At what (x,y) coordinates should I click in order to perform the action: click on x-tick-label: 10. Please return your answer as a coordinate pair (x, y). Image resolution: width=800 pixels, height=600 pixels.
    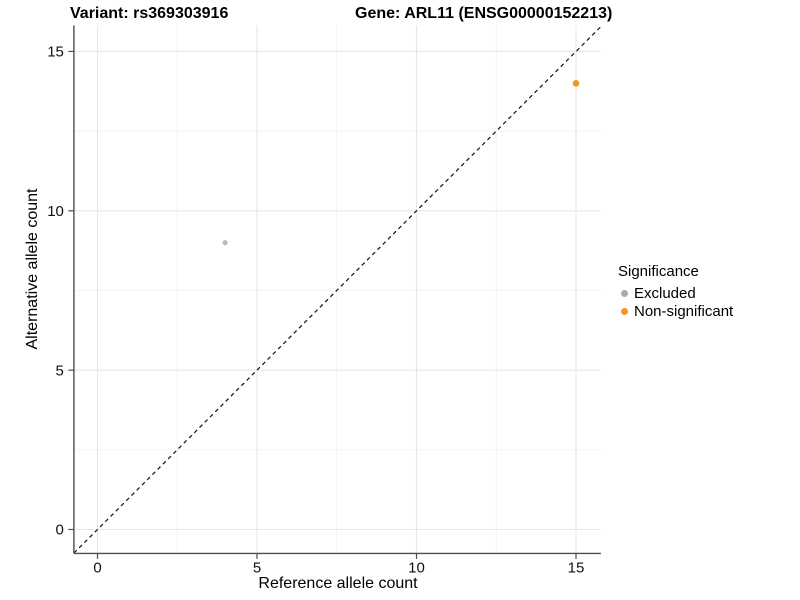
    Looking at the image, I should click on (416, 567).